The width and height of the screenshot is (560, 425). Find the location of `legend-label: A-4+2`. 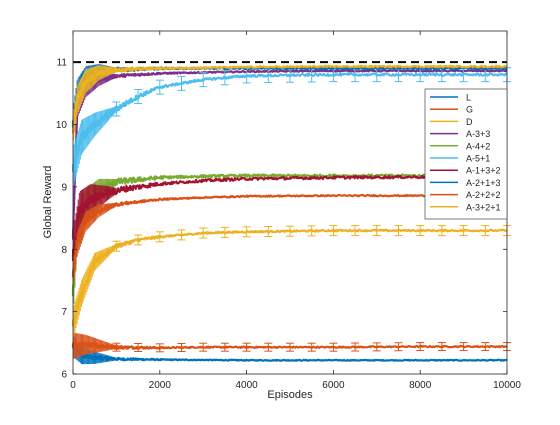

legend-label: A-4+2 is located at coordinates (478, 146).